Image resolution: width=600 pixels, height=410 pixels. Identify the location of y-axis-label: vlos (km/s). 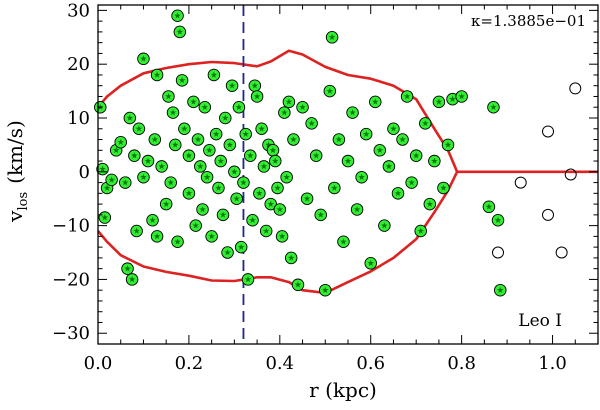
(17, 171).